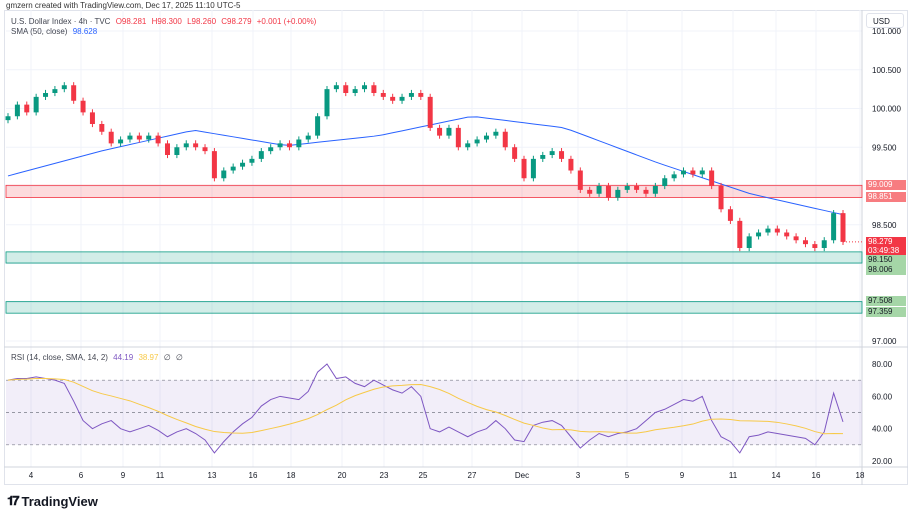 This screenshot has height=513, width=912. What do you see at coordinates (886, 270) in the screenshot?
I see `zone-mid-low-tag: 98.006` at bounding box center [886, 270].